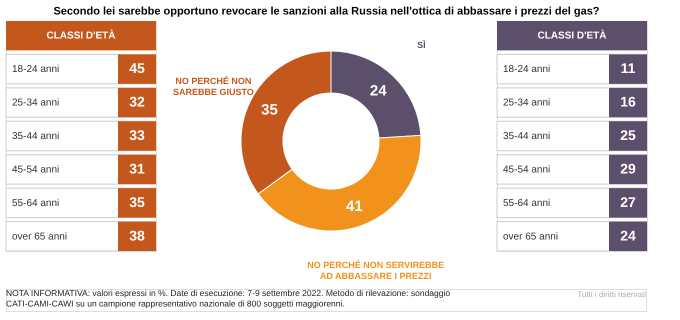  Describe the element at coordinates (628, 202) in the screenshot. I see `data-label: 27` at that location.